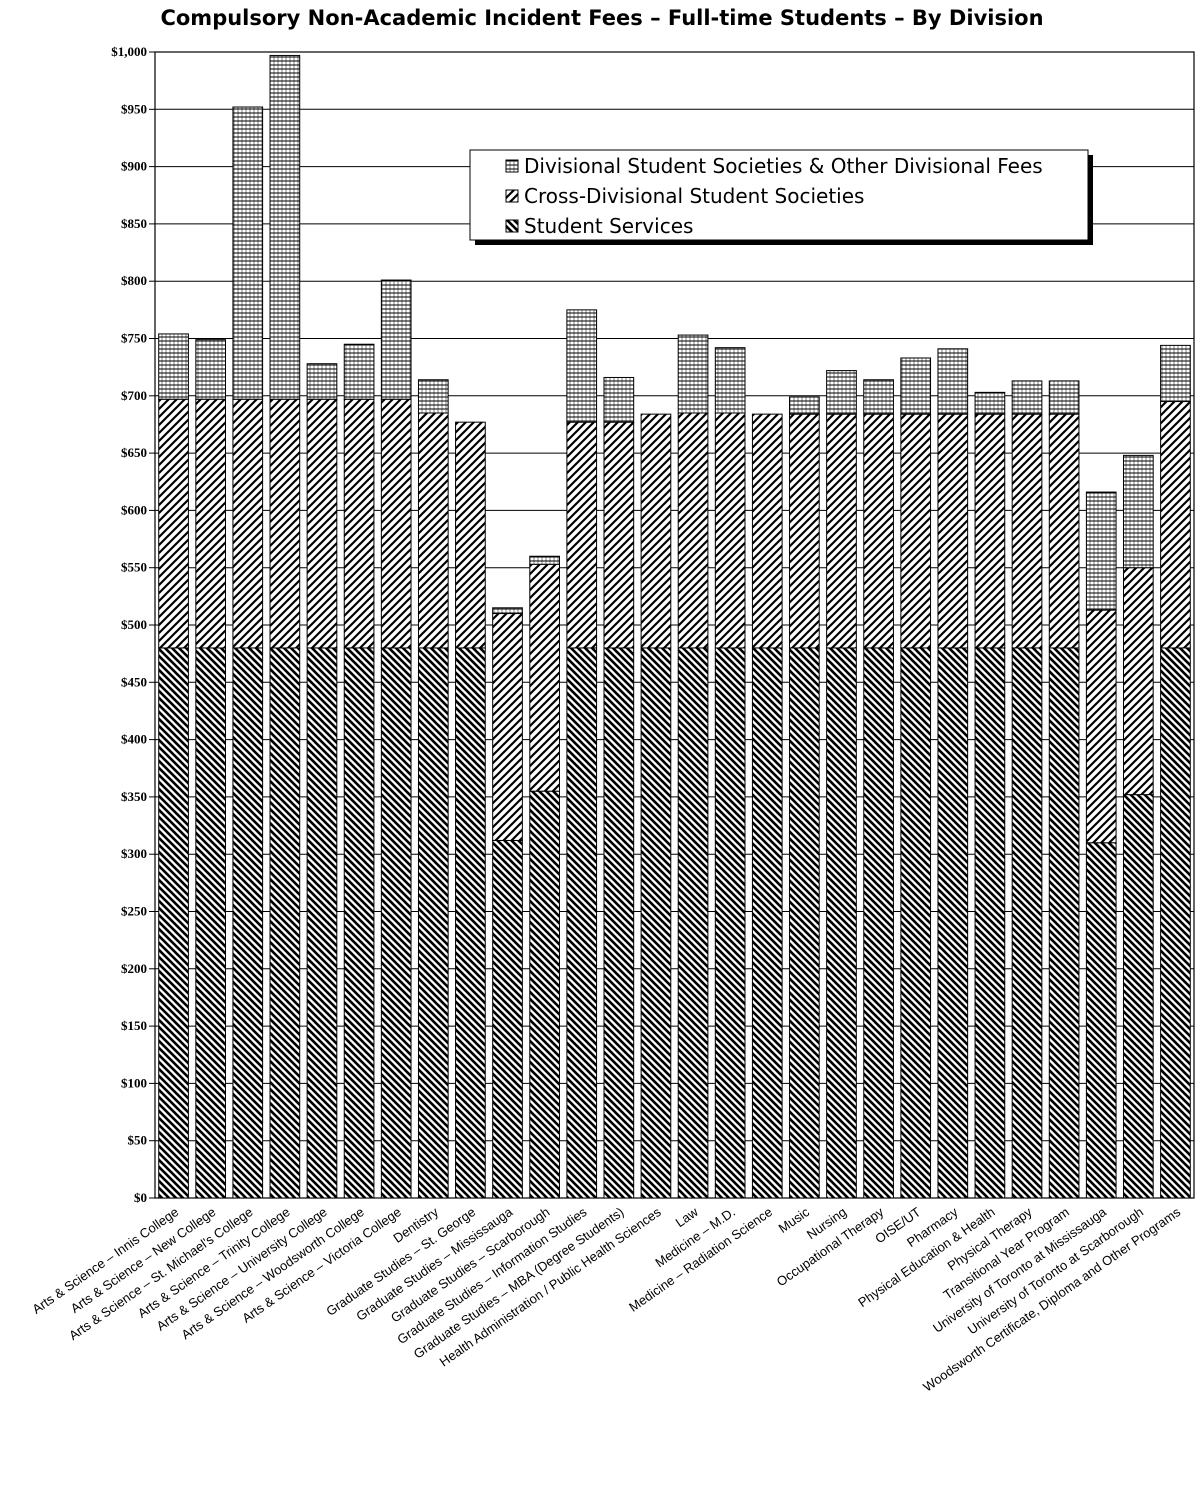 This screenshot has width=1204, height=1490. Describe the element at coordinates (138, 1140) in the screenshot. I see `y-tick-label: $50` at that location.